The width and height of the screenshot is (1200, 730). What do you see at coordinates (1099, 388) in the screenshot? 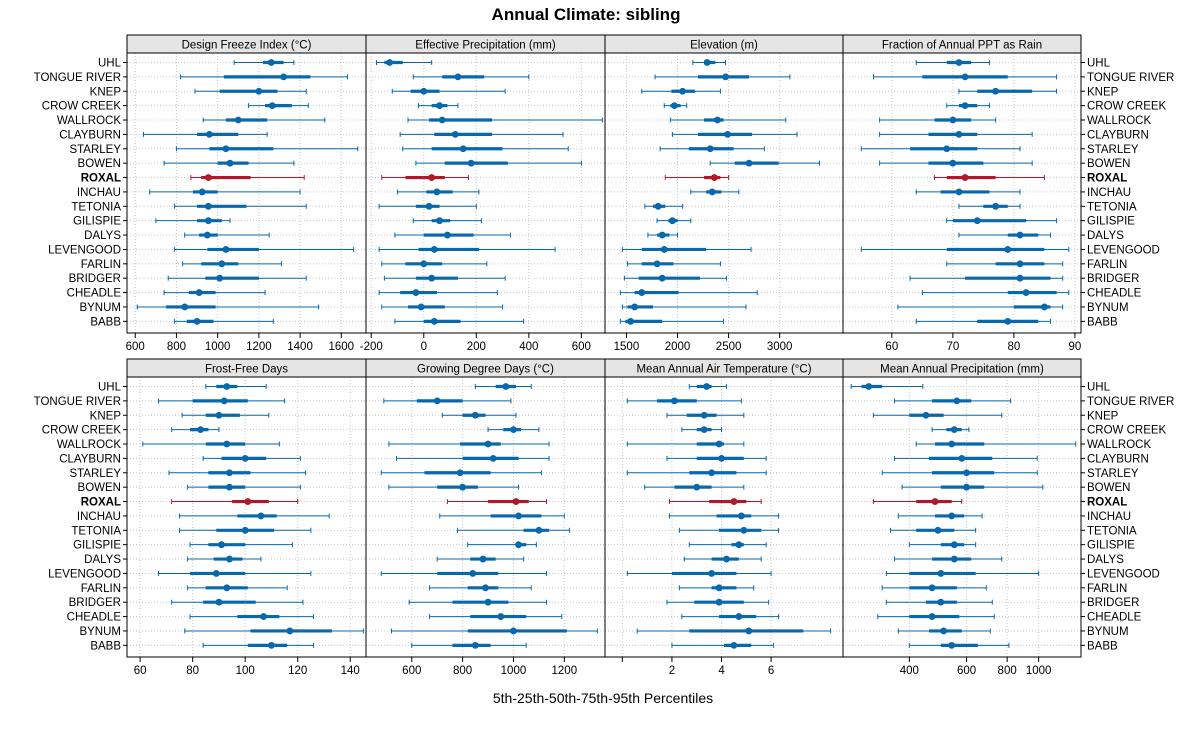
I see `site-label-right-uhl: UHL` at bounding box center [1099, 388].